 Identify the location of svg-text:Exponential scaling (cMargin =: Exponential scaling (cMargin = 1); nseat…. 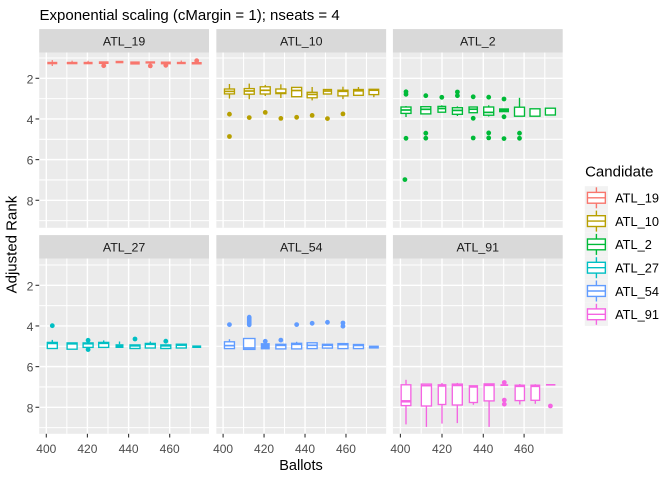
(190, 15).